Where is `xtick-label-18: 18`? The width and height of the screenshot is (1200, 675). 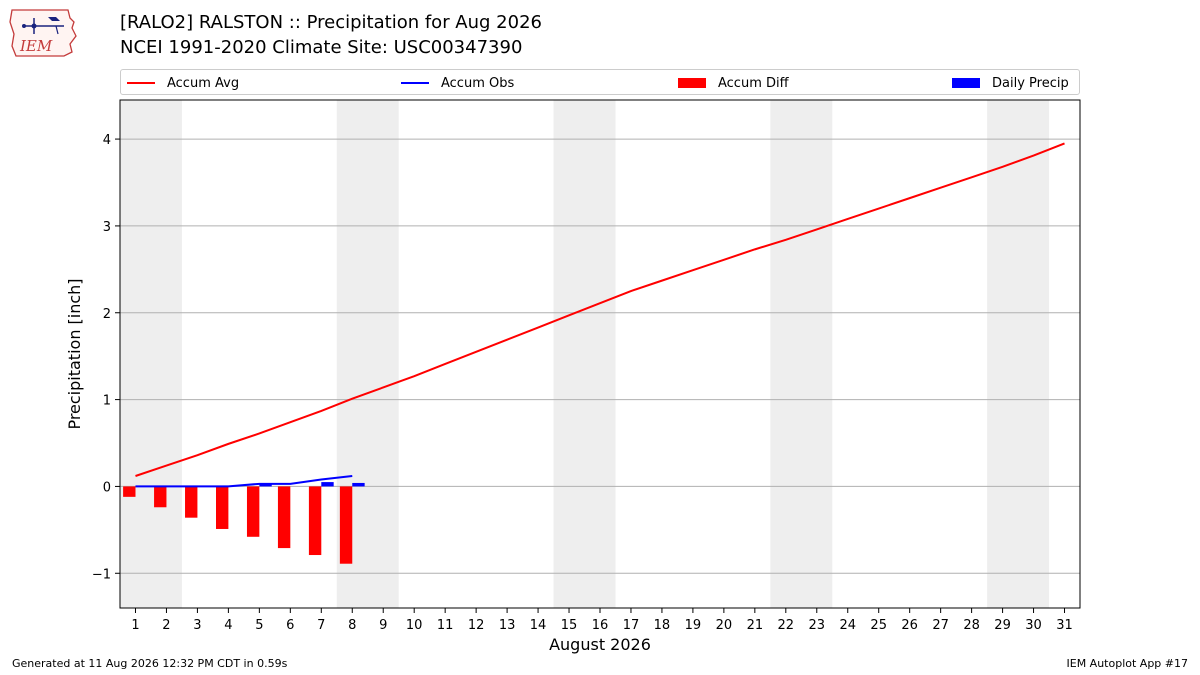
xtick-label-18: 18 is located at coordinates (662, 625).